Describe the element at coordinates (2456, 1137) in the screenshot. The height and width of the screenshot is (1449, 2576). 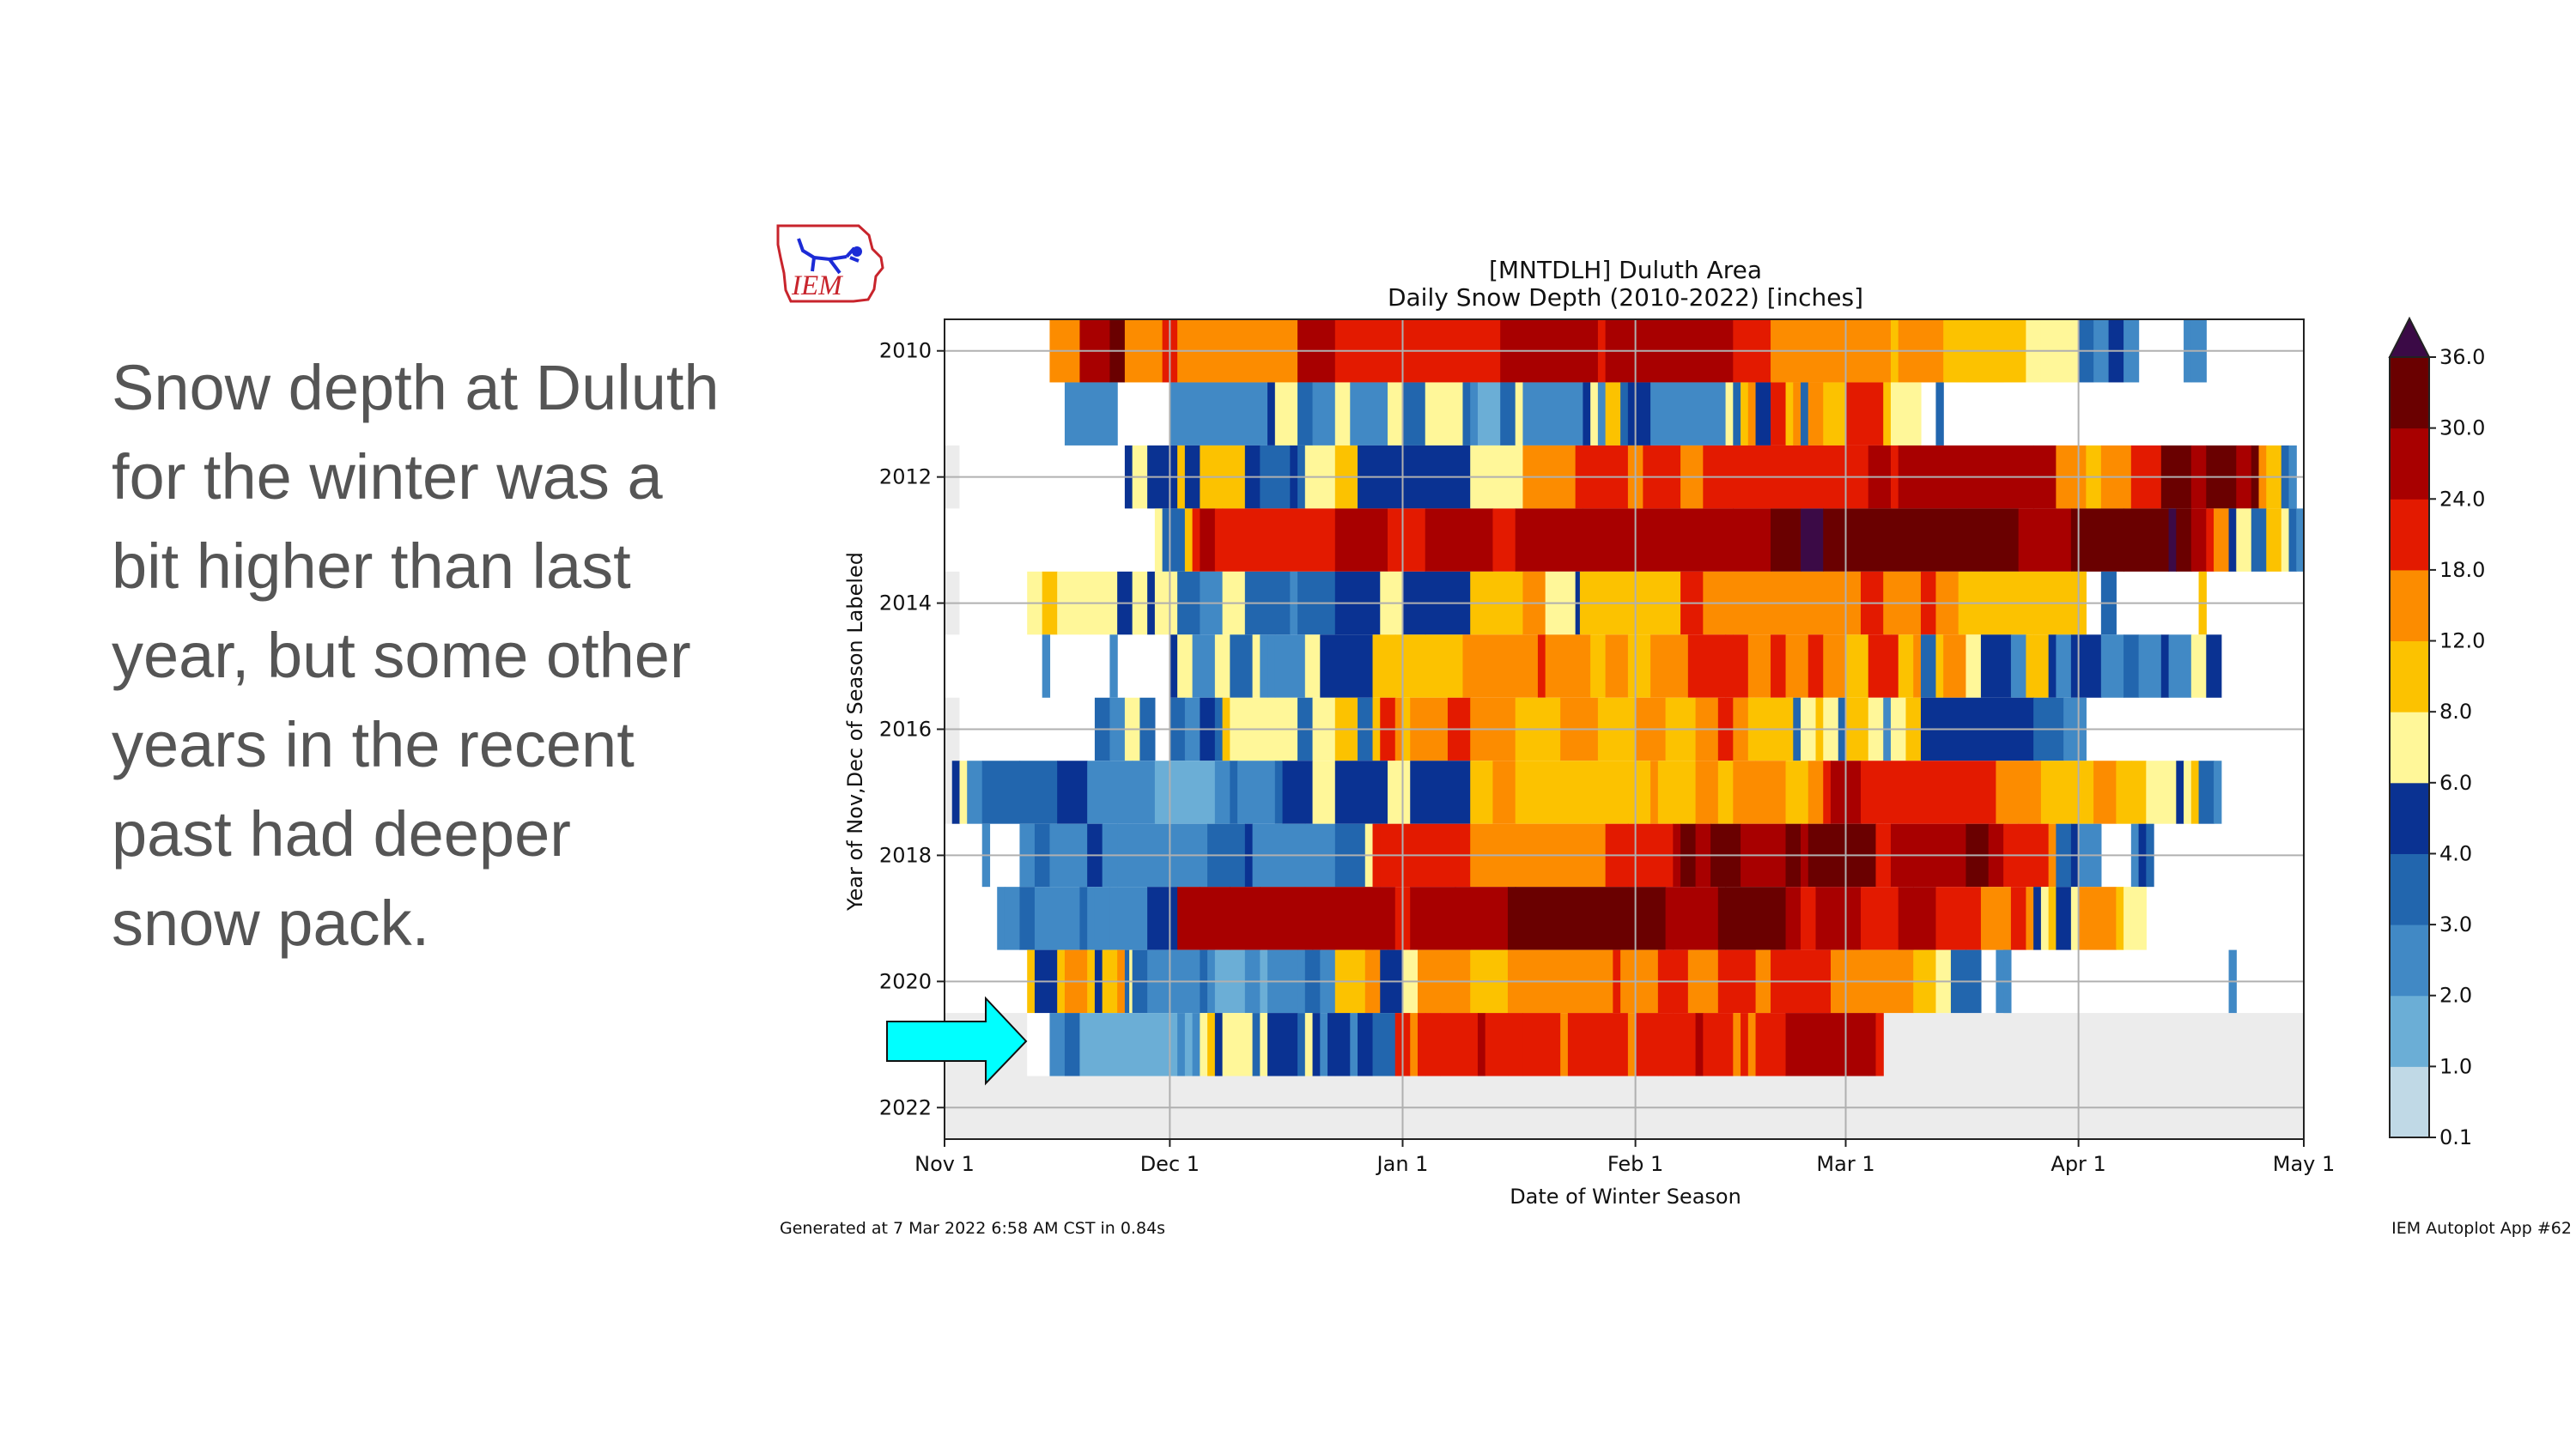
I see `colorbar-tick-label: 0.1` at that location.